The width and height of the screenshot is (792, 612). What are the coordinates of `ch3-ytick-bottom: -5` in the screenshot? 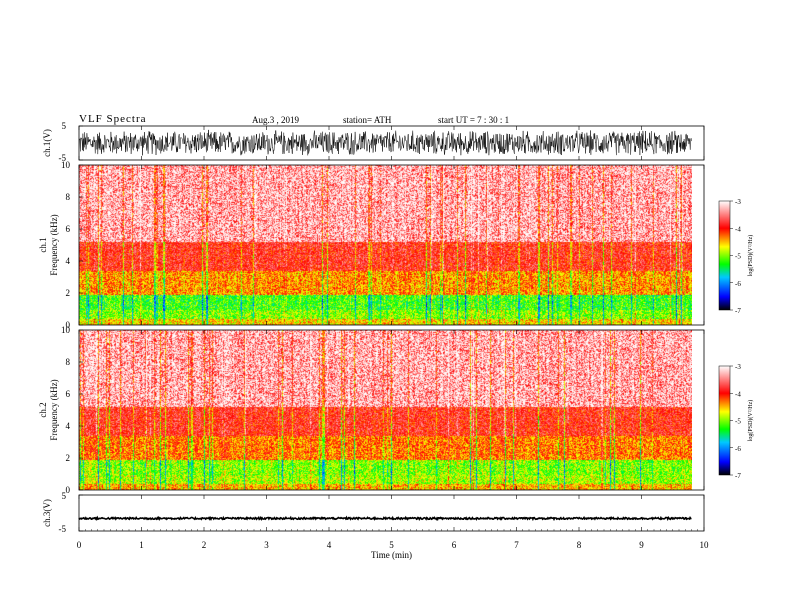 It's located at (63, 529).